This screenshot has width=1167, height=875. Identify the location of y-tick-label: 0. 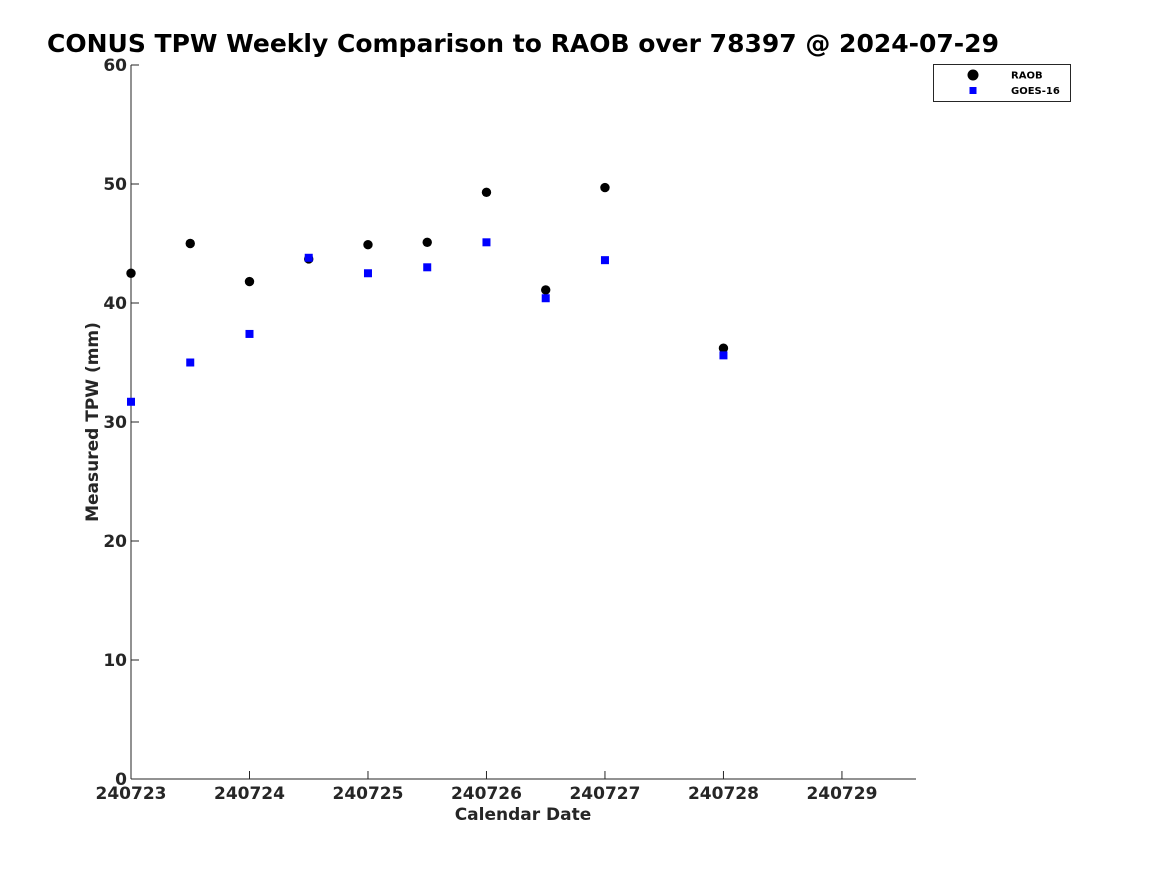
(121, 780).